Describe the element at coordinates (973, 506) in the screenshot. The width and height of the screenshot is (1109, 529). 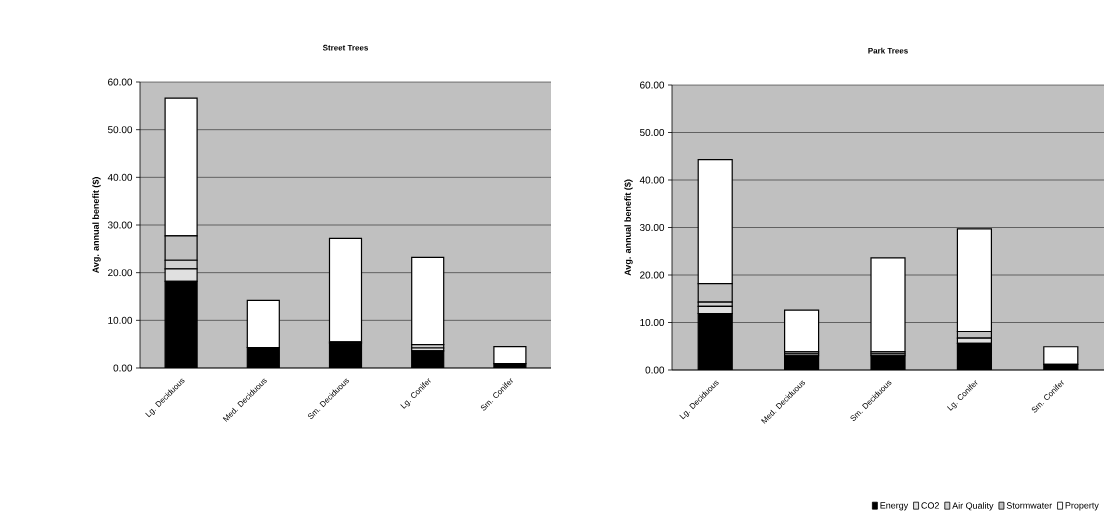
I see `legend-label: Air Quality` at that location.